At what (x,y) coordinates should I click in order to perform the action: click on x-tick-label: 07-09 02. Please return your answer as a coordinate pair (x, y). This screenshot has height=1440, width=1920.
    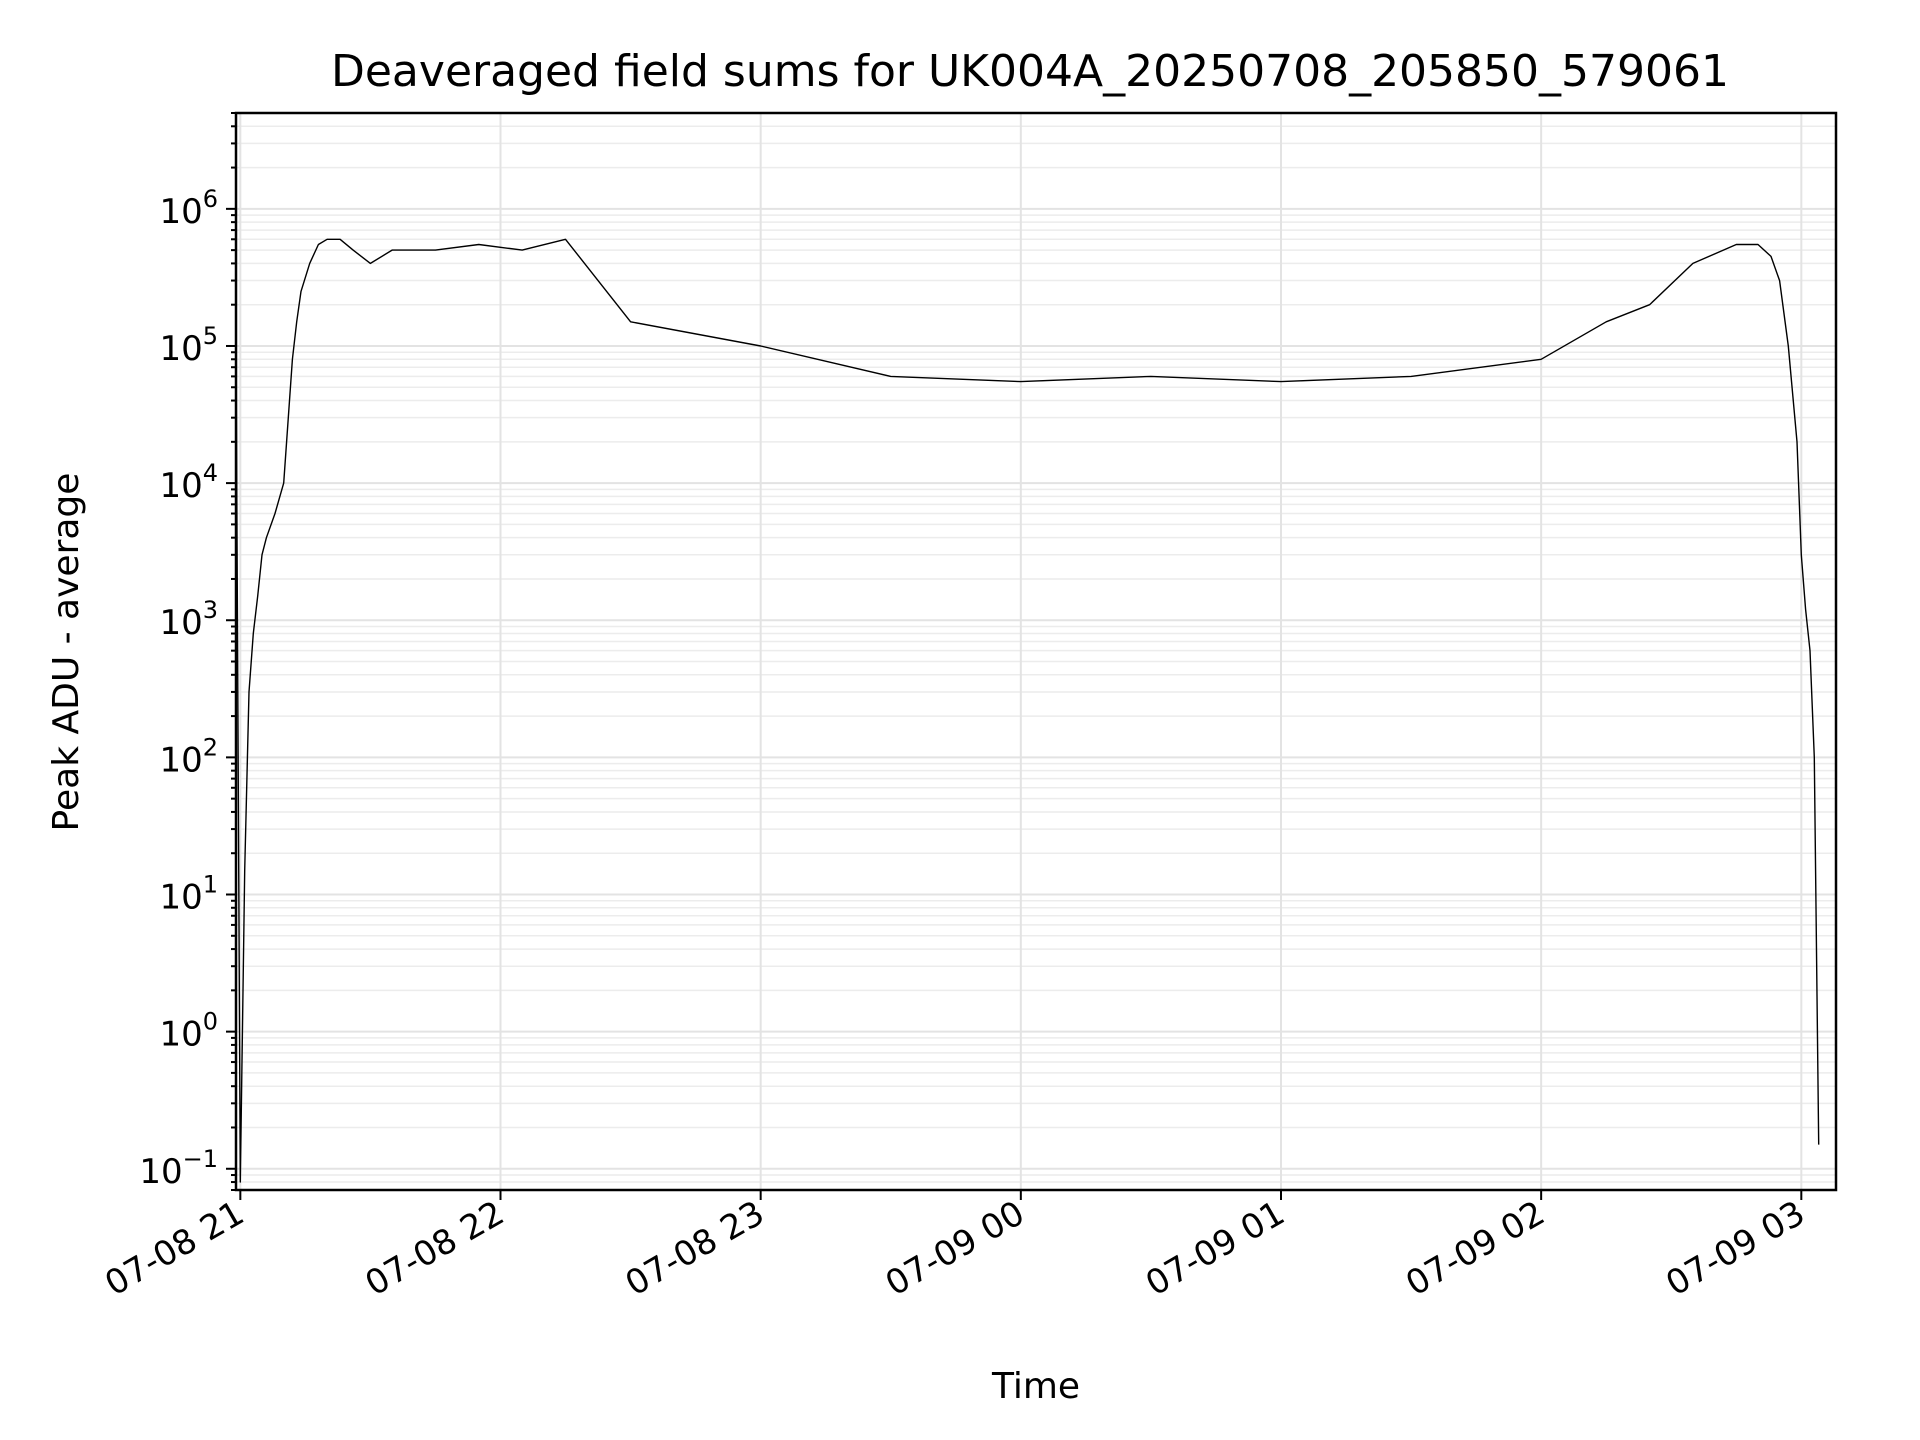
    Looking at the image, I should click on (1475, 1248).